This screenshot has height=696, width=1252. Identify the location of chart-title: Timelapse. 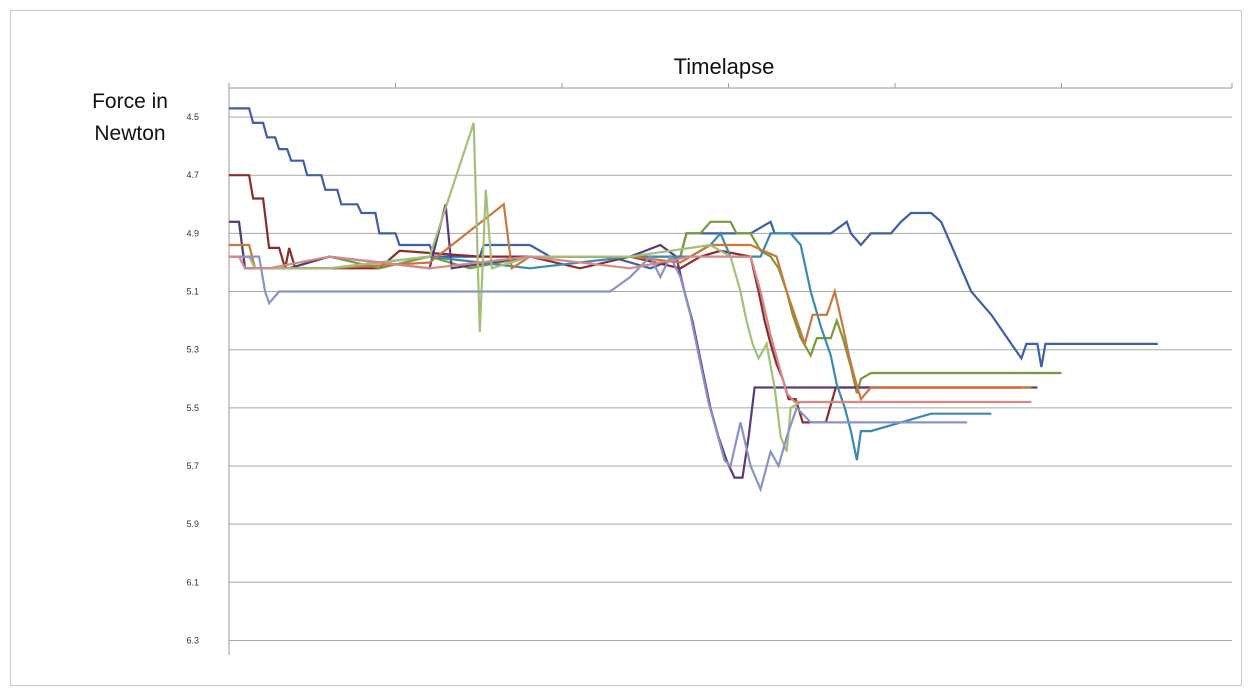
(724, 66).